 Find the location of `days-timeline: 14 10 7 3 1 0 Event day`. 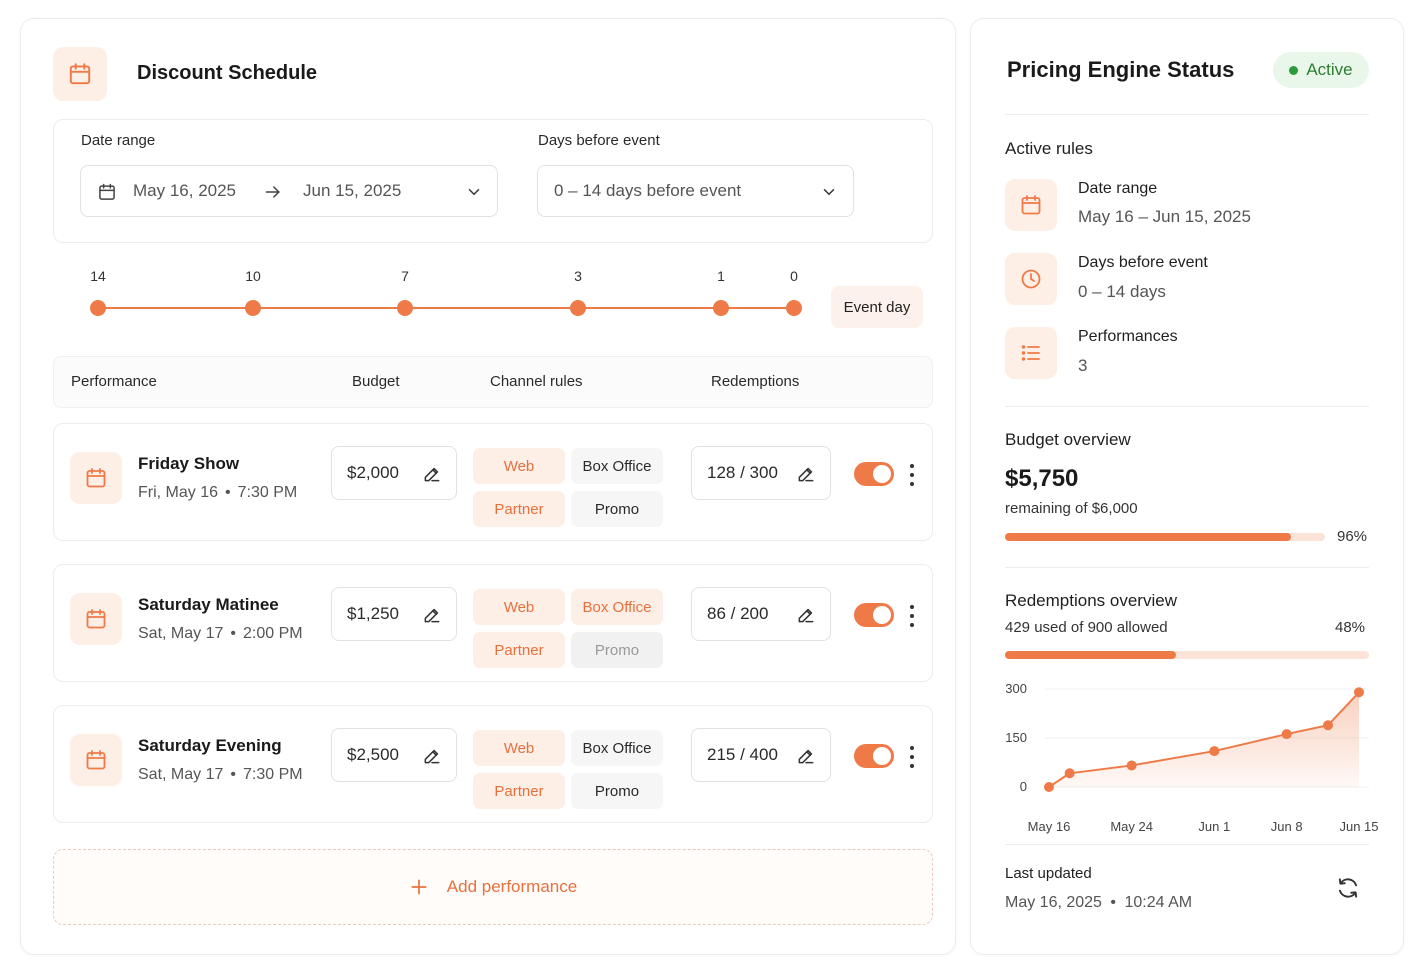

days-timeline: 14 10 7 3 1 0 Event day is located at coordinates (489, 299).